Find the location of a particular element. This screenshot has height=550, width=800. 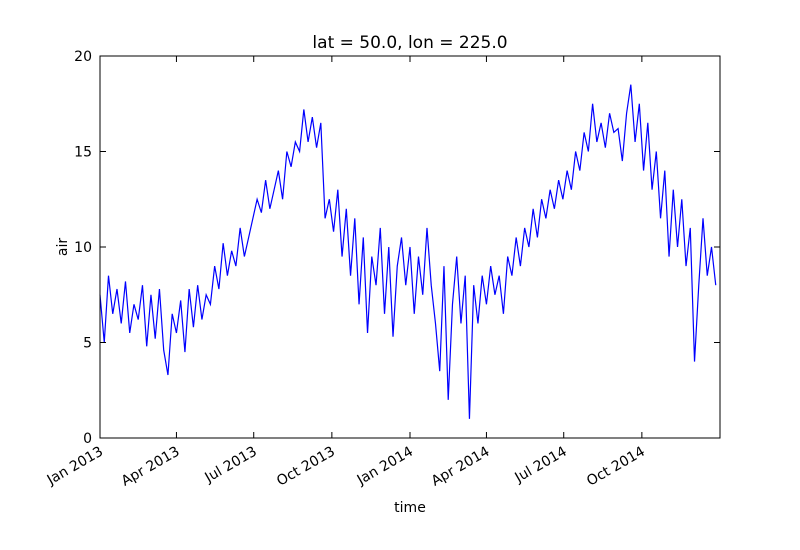

y-tick-label: 10 is located at coordinates (83, 248).